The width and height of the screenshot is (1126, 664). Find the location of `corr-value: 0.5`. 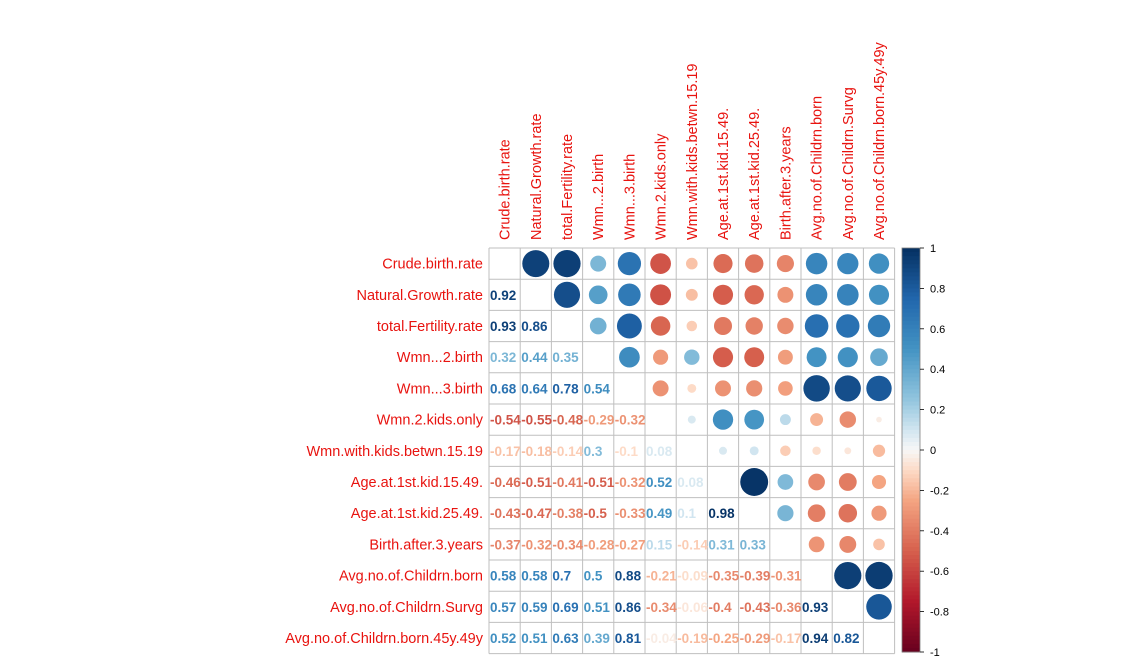

corr-value: 0.5 is located at coordinates (593, 576).